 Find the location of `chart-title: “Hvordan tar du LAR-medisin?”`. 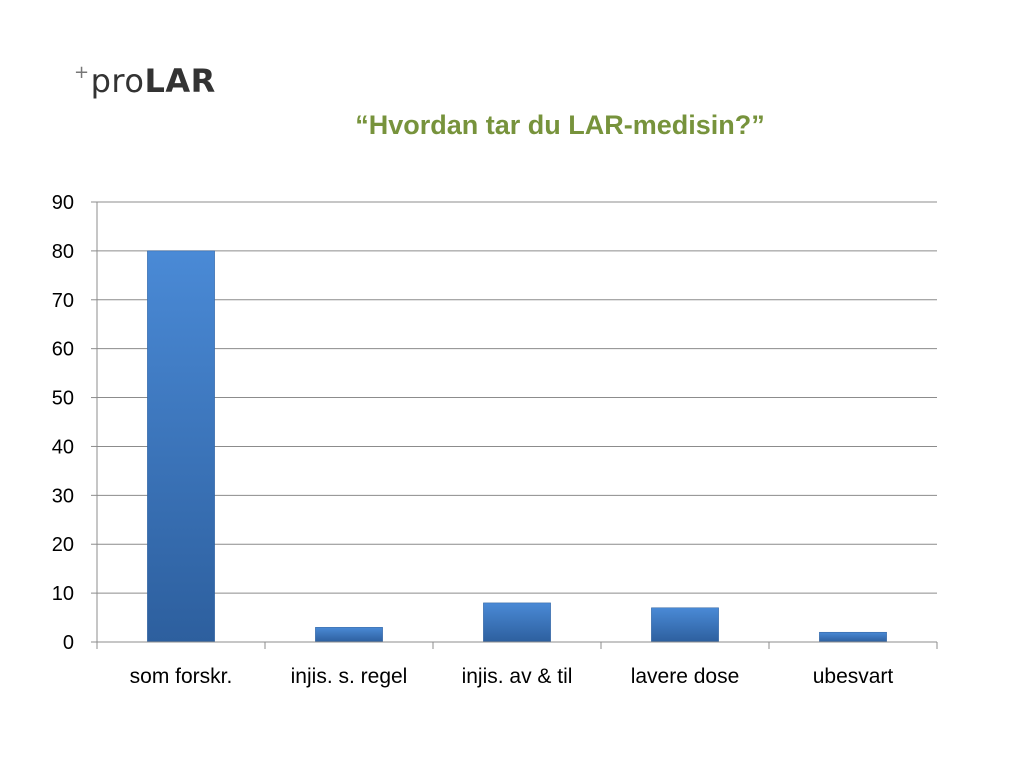

chart-title: “Hvordan tar du LAR-medisin?” is located at coordinates (560, 125).